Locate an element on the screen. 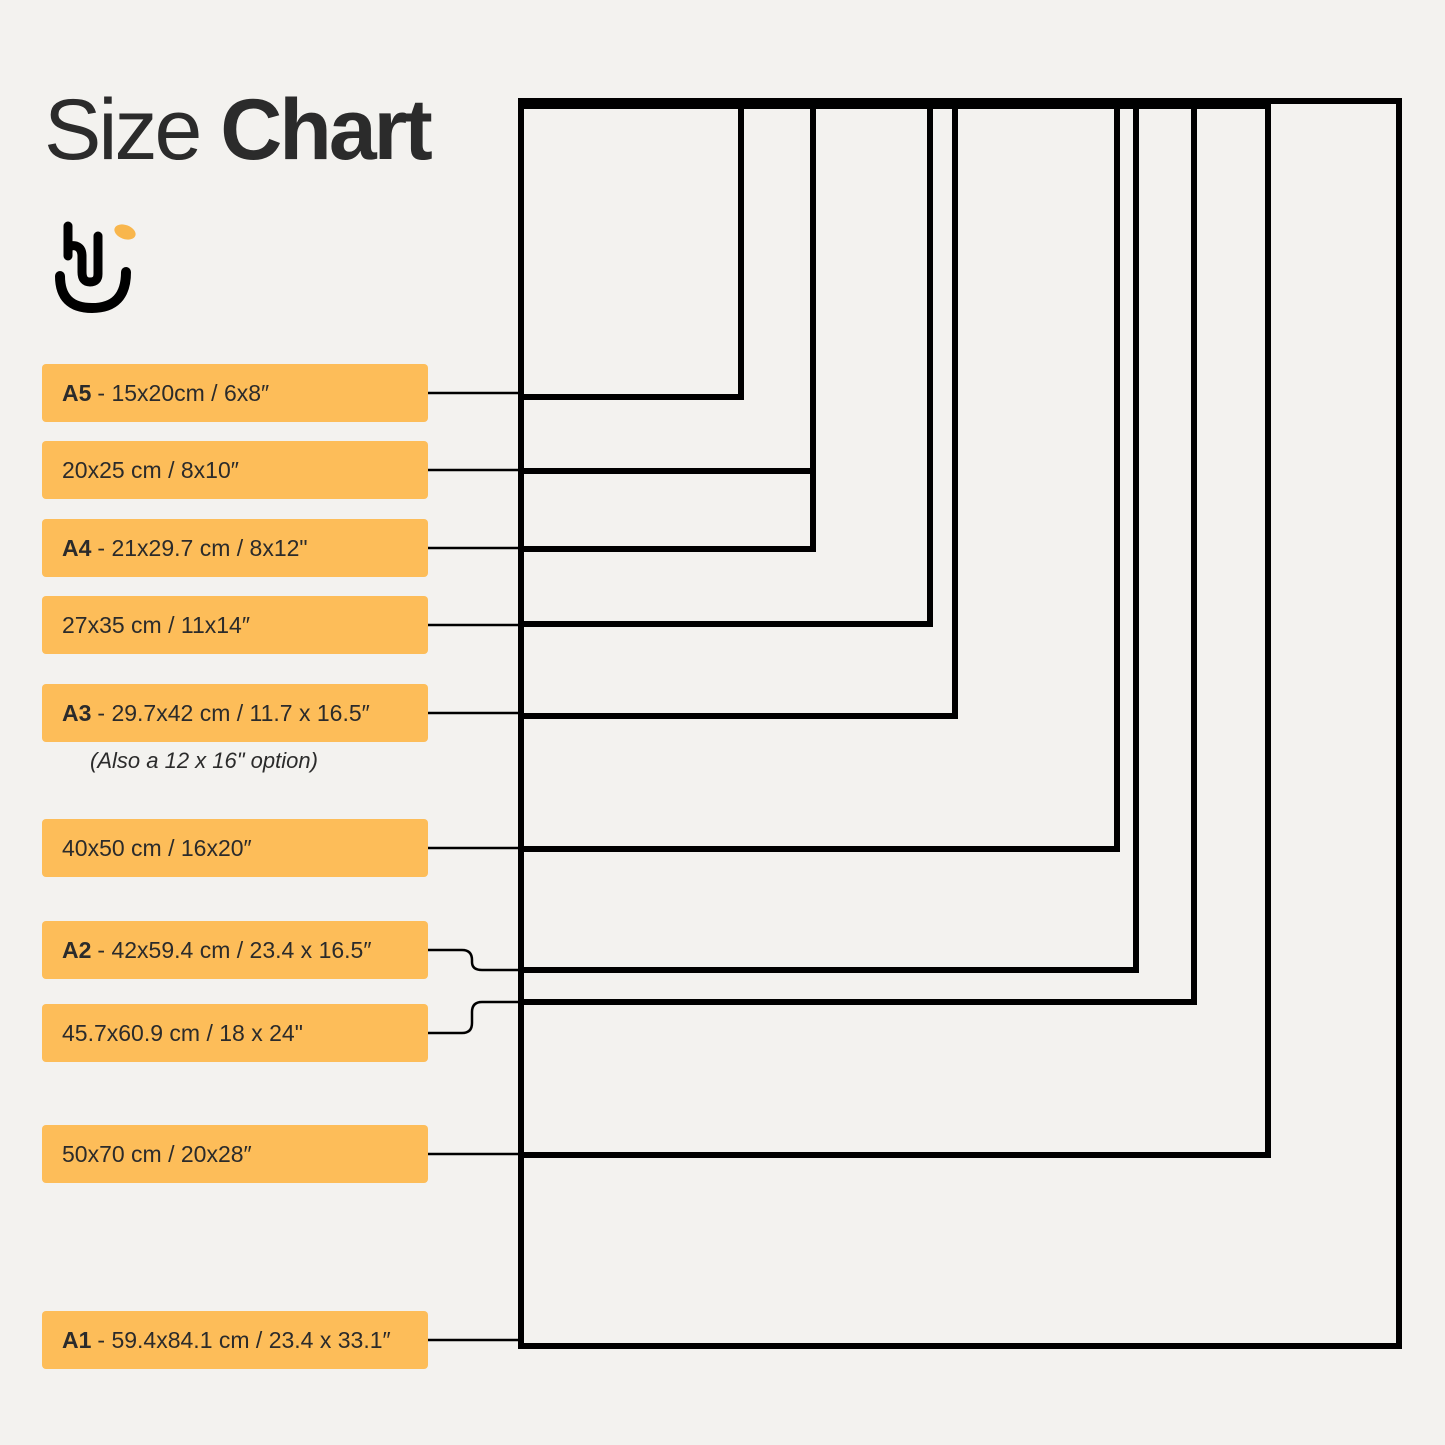 The height and width of the screenshot is (1445, 1445). a3-note: (Also a 12 x 16" option) is located at coordinates (204, 760).